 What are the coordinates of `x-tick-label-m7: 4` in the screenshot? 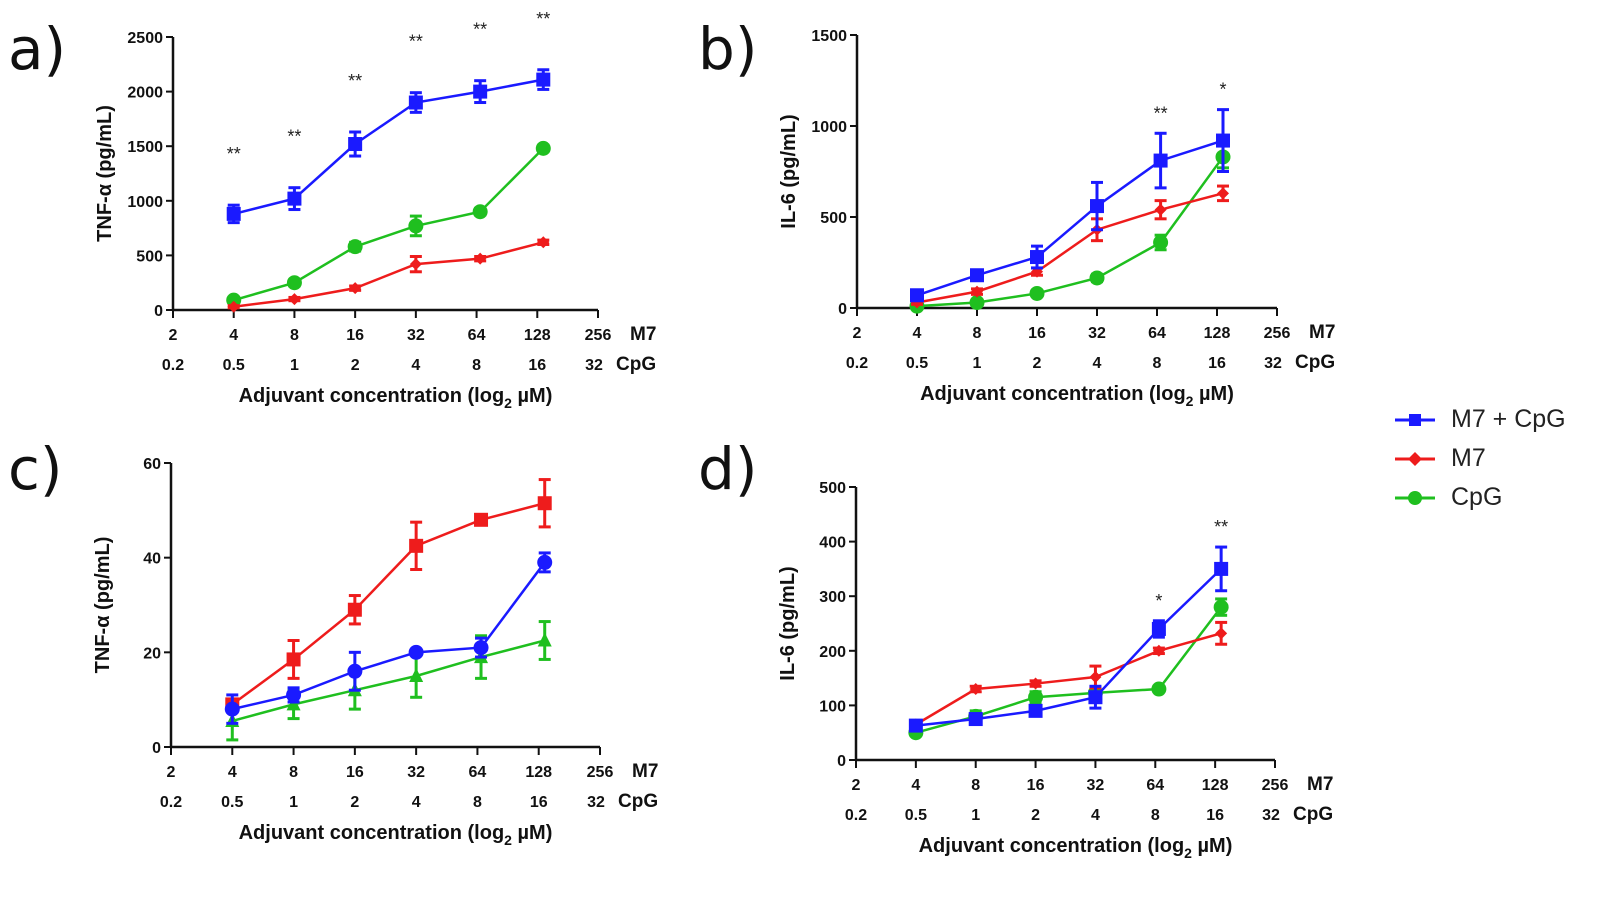 It's located at (917, 333).